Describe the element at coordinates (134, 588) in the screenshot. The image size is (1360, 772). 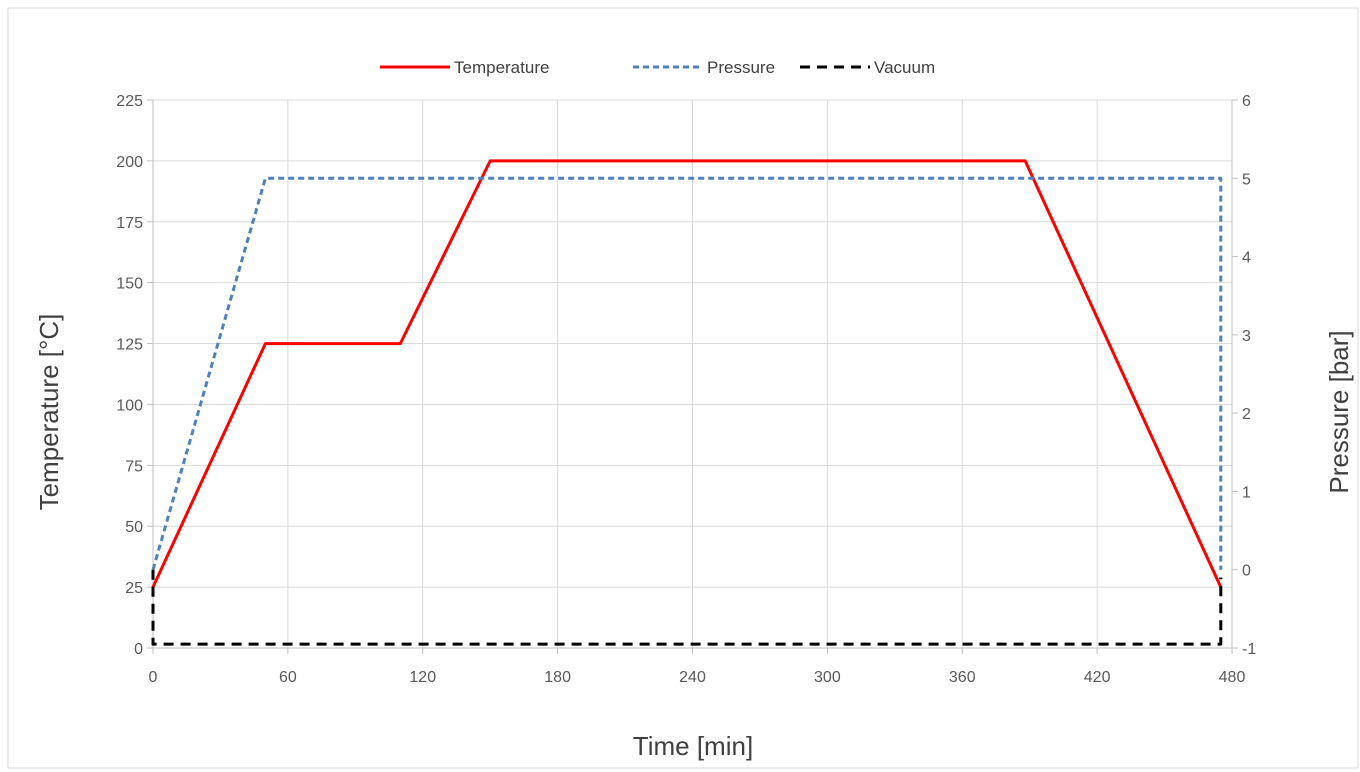
I see `y-tick-label: 25` at that location.